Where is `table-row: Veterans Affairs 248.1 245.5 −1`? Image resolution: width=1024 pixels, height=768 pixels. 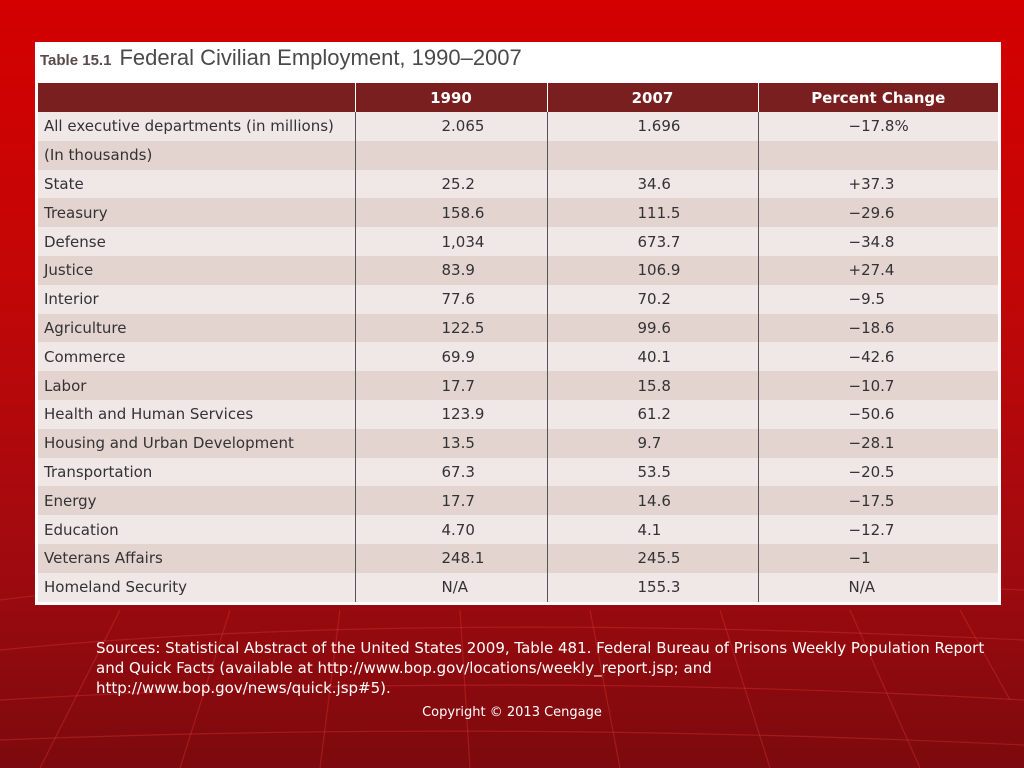
table-row: Veterans Affairs 248.1 245.5 −1 is located at coordinates (518, 558).